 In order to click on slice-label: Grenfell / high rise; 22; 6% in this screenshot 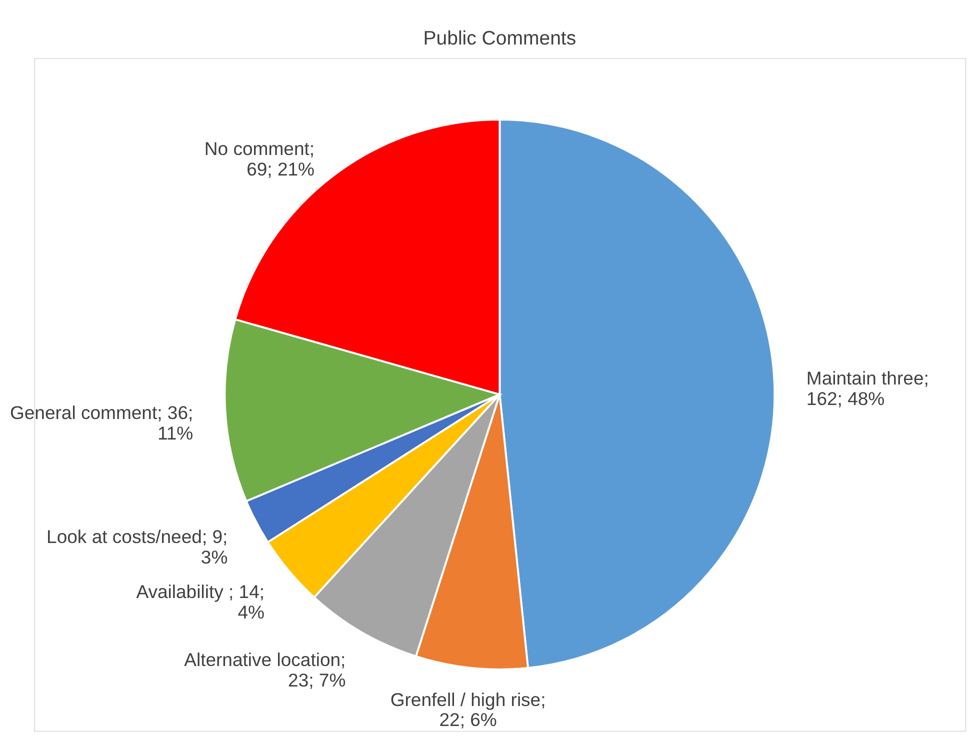, I will do `click(468, 709)`.